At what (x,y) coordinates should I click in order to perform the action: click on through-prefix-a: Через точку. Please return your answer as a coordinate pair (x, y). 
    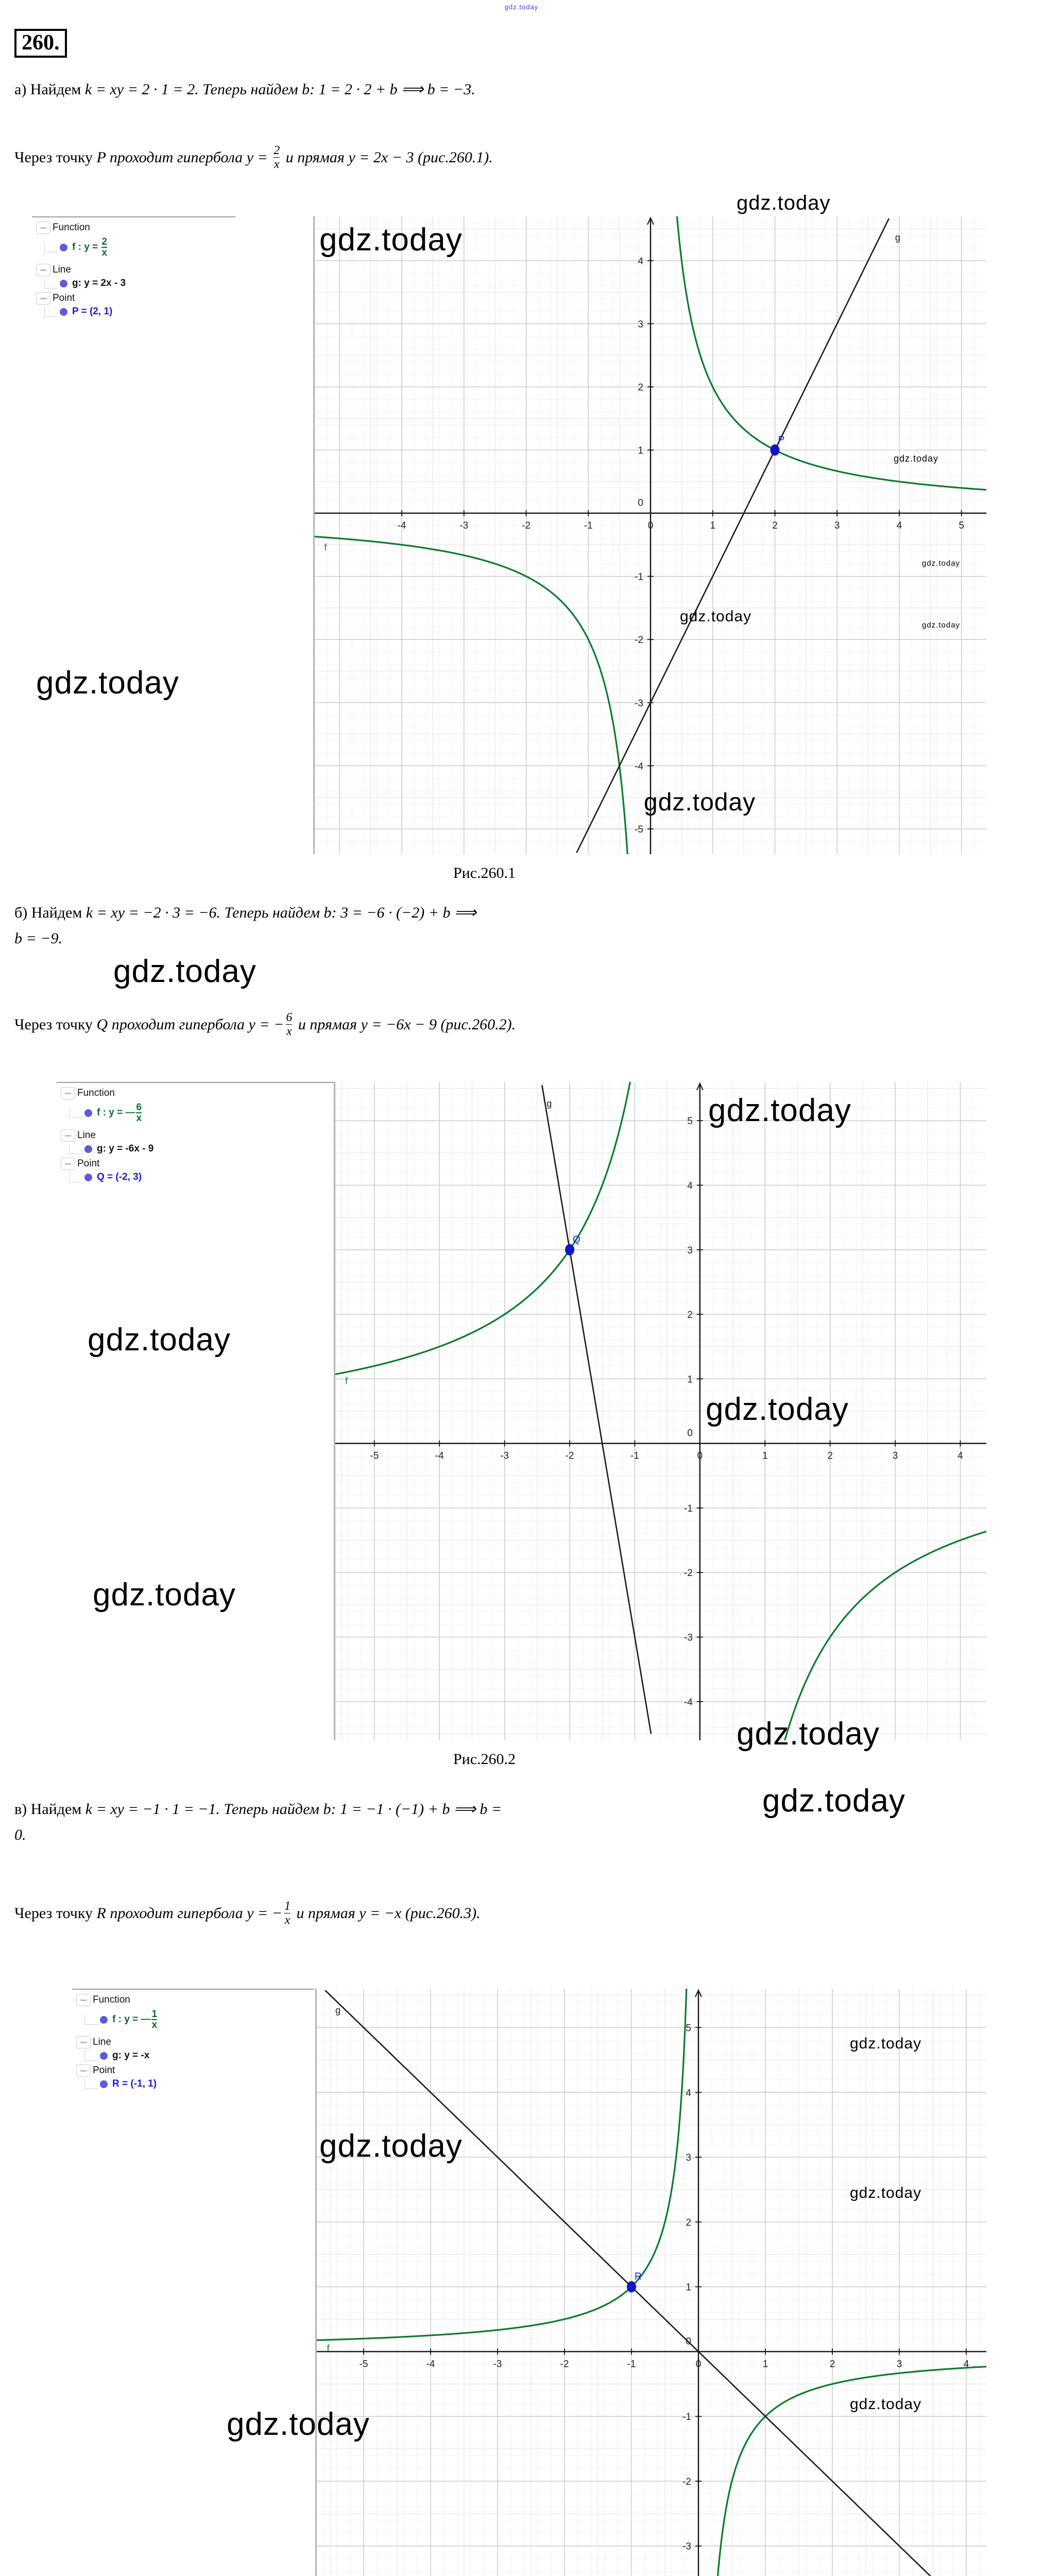
    Looking at the image, I should click on (55, 157).